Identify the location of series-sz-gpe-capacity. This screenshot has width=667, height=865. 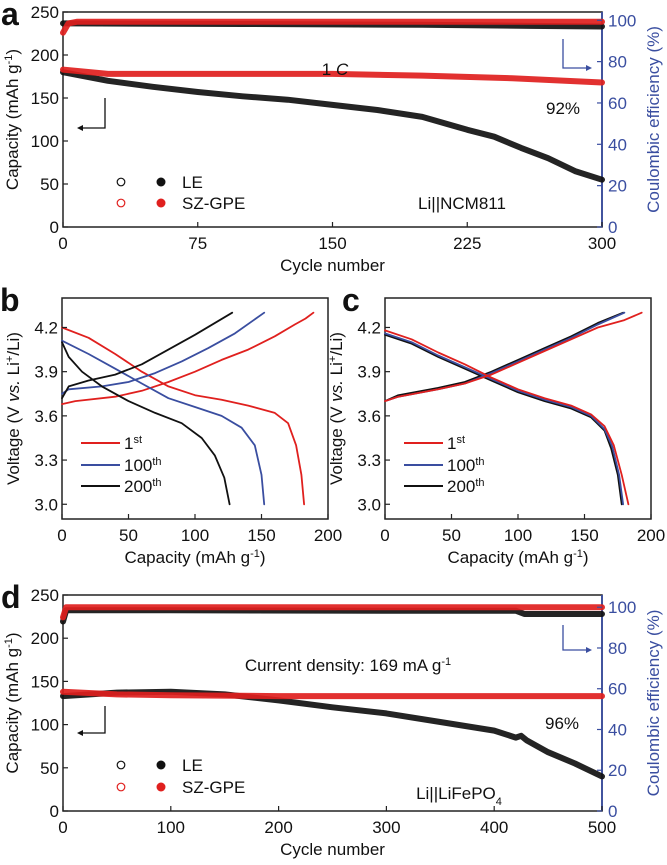
(332, 76).